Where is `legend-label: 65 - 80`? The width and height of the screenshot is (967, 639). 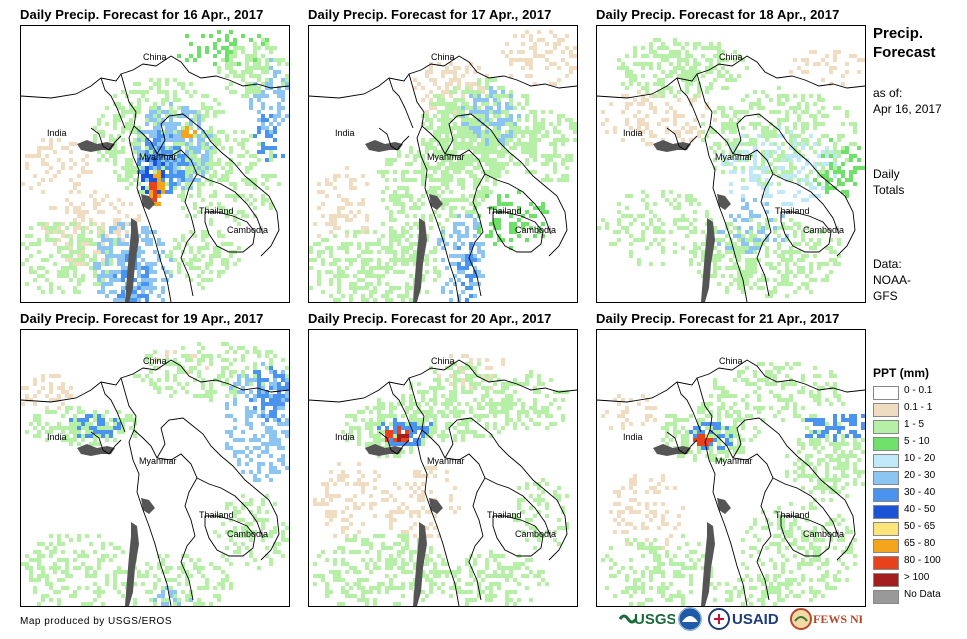 legend-label: 65 - 80 is located at coordinates (920, 543).